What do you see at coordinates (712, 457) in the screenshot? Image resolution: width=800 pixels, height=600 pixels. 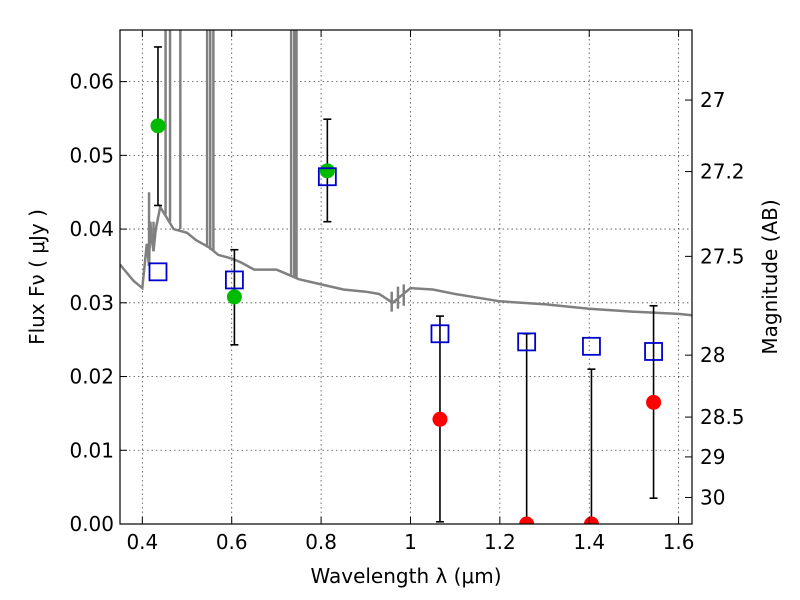 I see `y2-tick-label: 29` at bounding box center [712, 457].